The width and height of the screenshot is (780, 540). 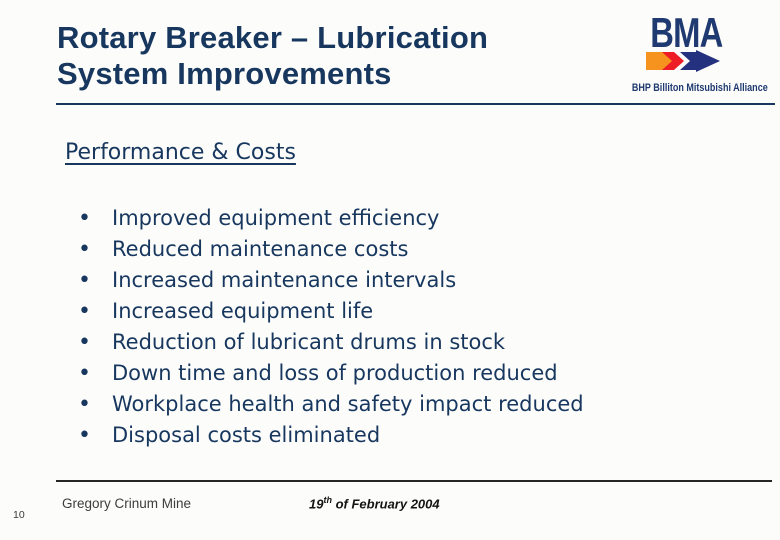 What do you see at coordinates (19, 515) in the screenshot?
I see `slide-page-number: 10` at bounding box center [19, 515].